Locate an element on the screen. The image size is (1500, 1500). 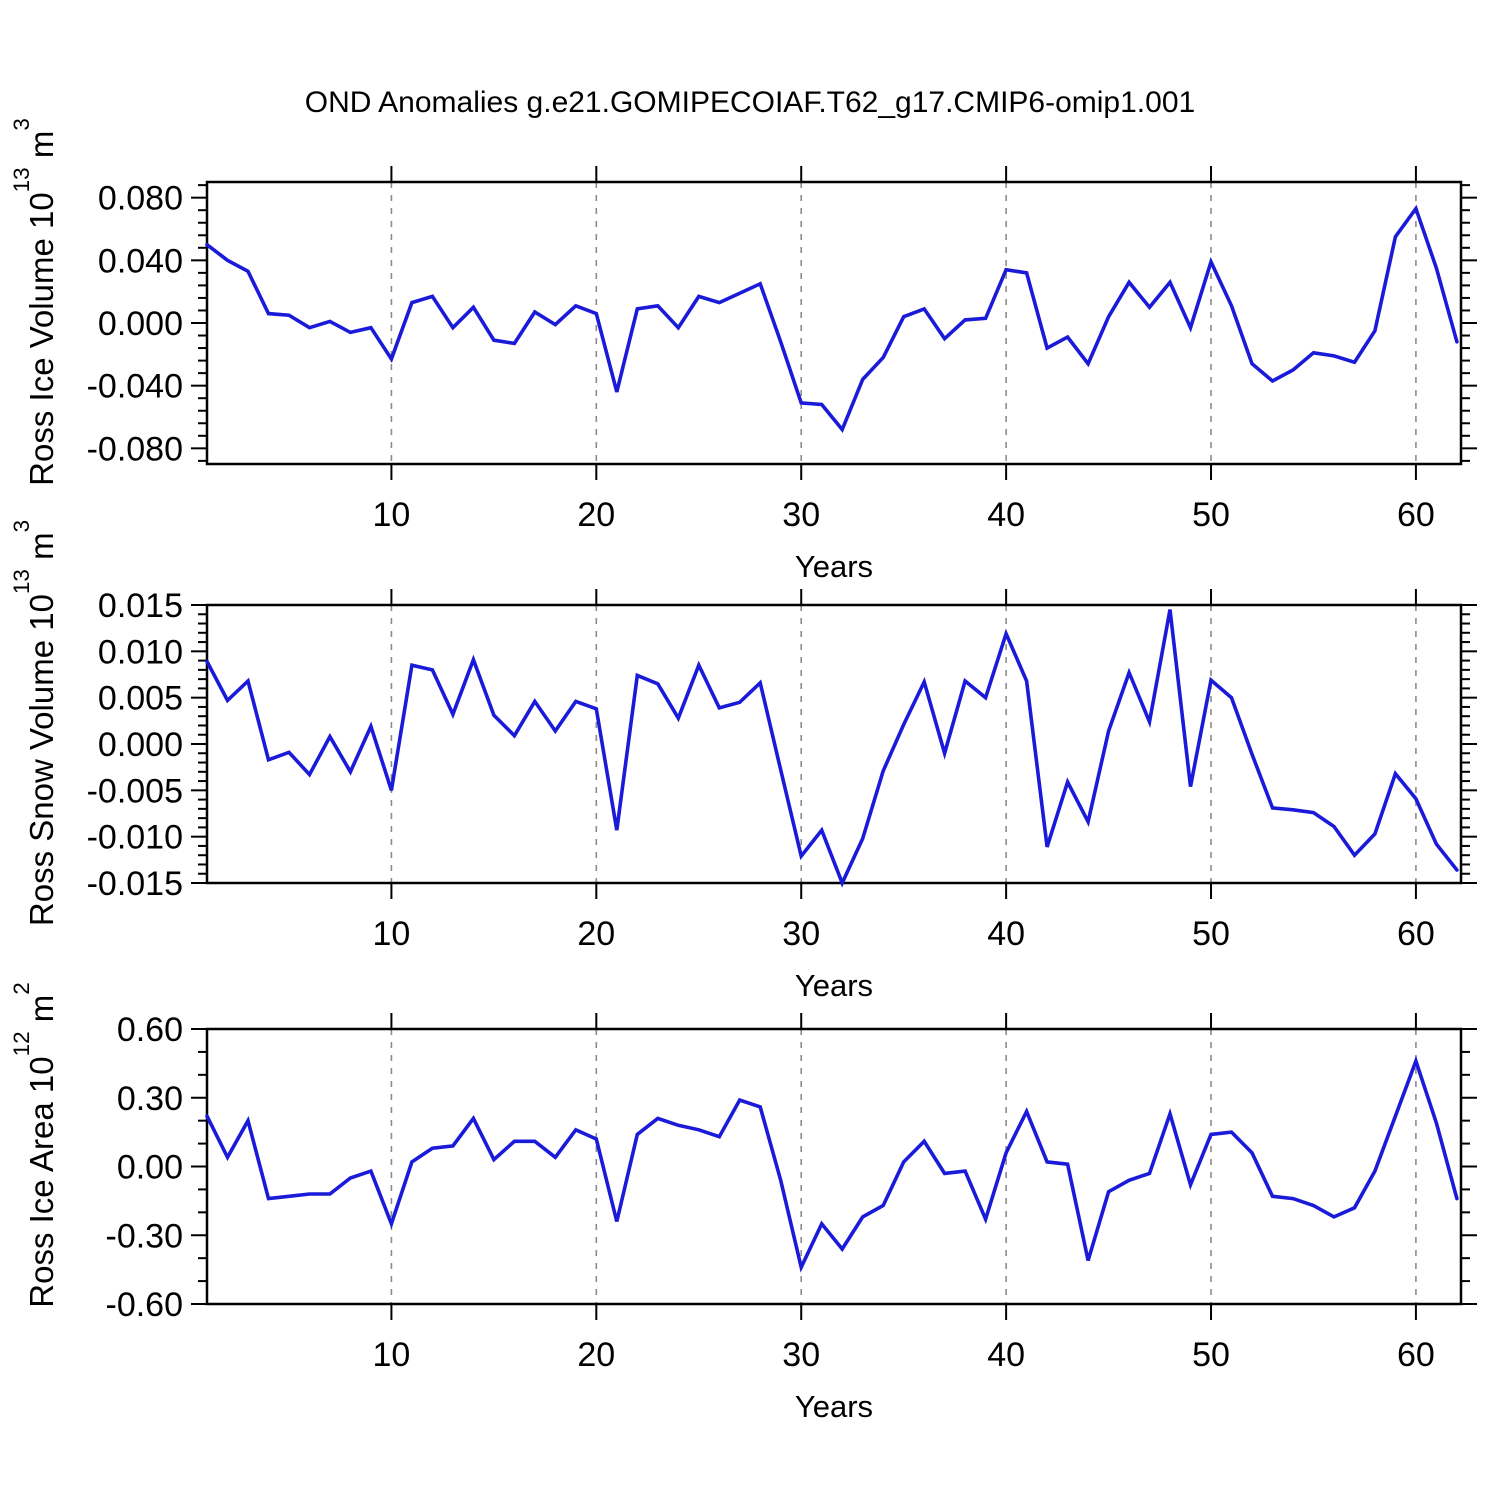
x-axis-label-plot1: Years is located at coordinates (834, 566).